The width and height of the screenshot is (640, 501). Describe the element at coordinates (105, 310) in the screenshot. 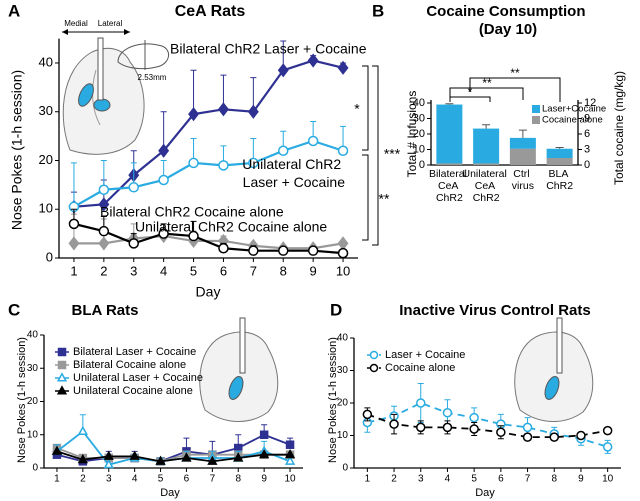

I see `chart-title: BLA Rats` at that location.